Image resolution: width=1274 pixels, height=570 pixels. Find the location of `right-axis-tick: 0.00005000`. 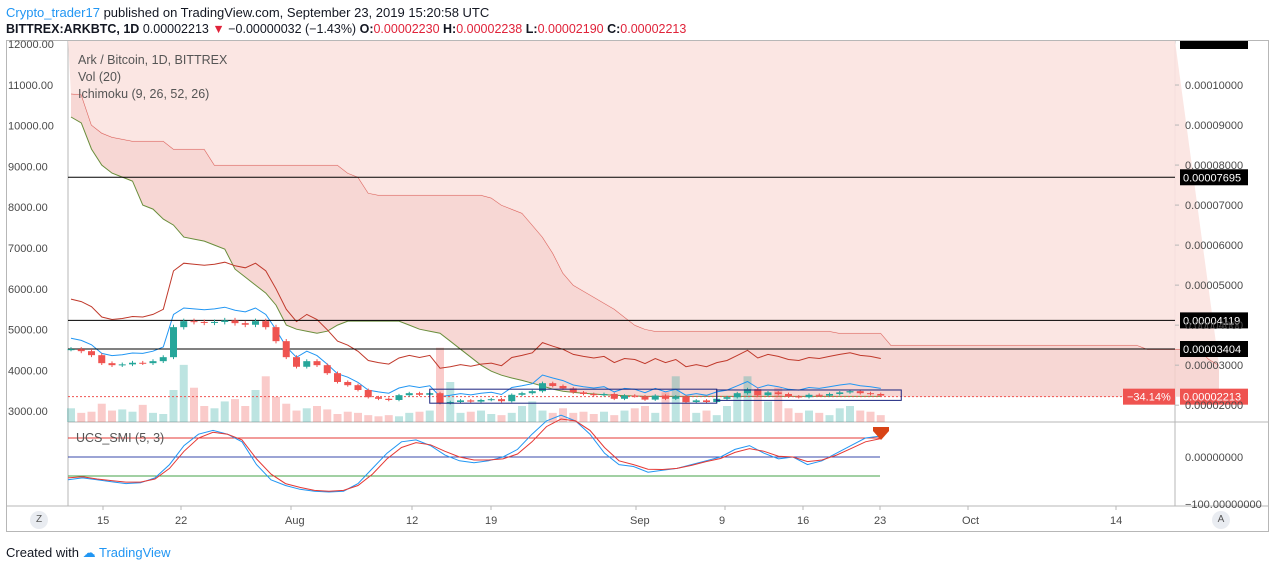

right-axis-tick: 0.00005000 is located at coordinates (1214, 286).